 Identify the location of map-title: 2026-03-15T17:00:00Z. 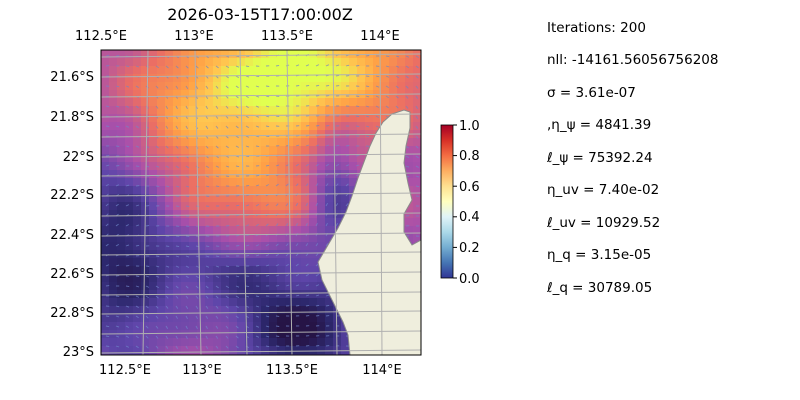
(260, 14).